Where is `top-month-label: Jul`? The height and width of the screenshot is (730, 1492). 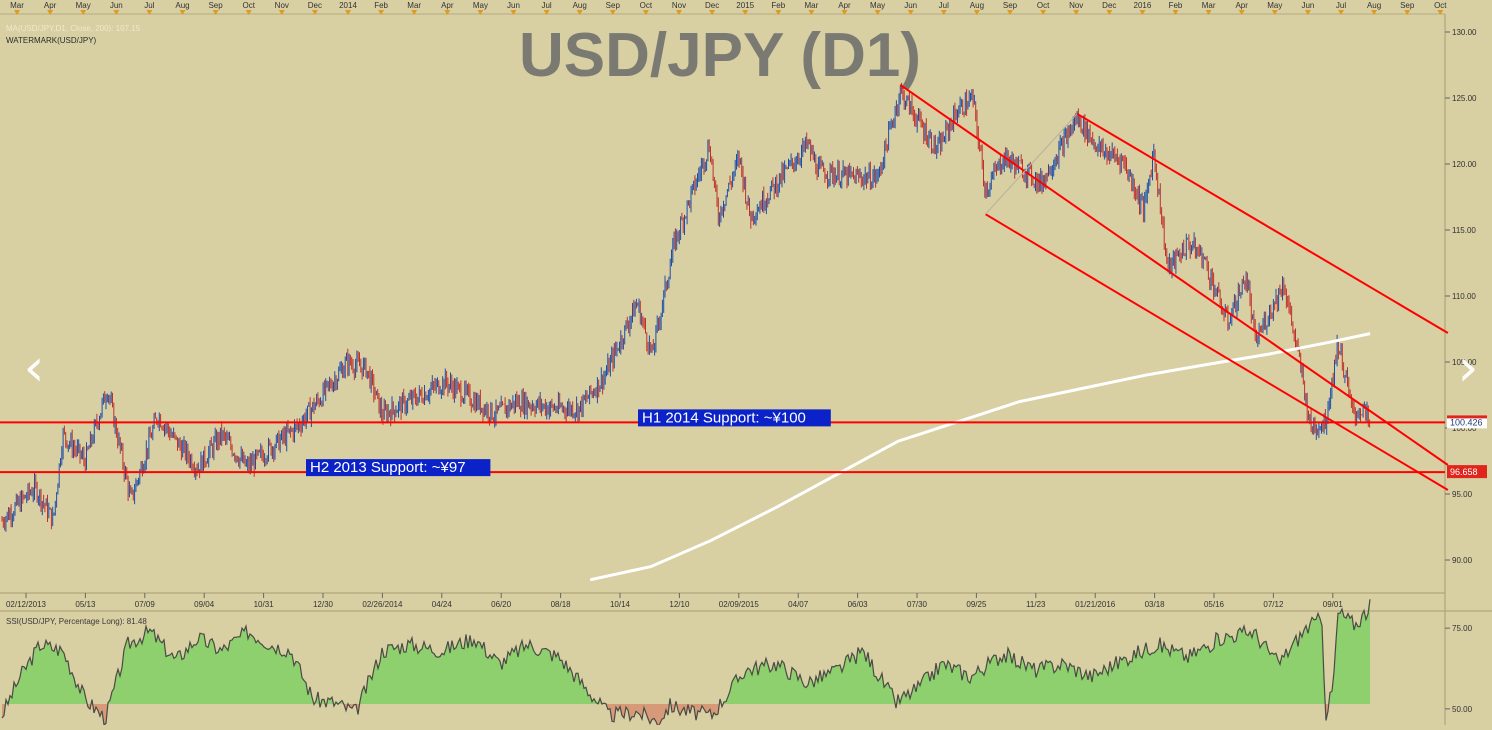
top-month-label: Jul is located at coordinates (1341, 5).